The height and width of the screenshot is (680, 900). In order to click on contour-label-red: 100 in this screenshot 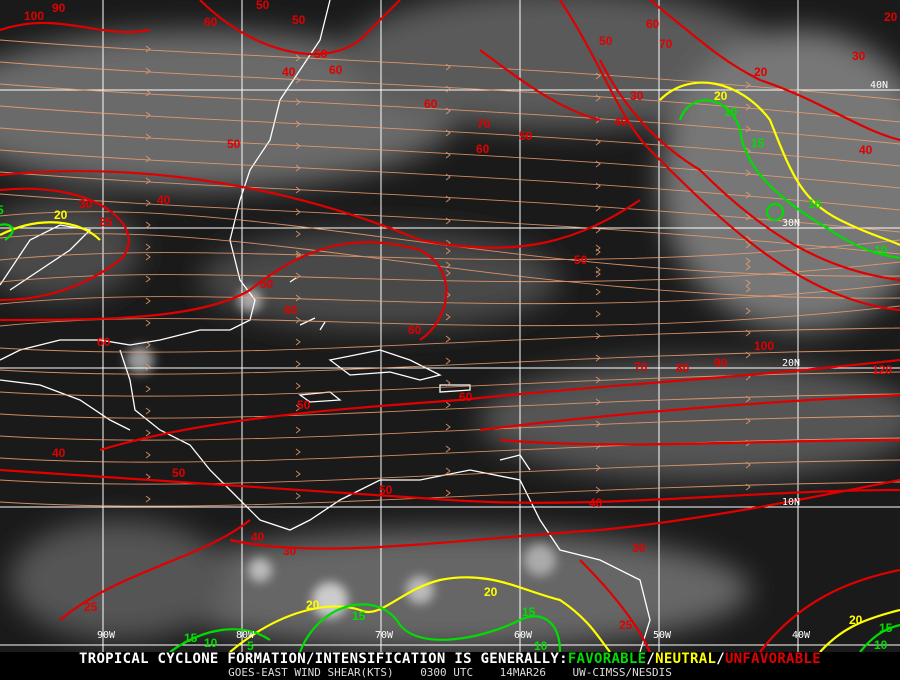, I will do `click(764, 346)`.